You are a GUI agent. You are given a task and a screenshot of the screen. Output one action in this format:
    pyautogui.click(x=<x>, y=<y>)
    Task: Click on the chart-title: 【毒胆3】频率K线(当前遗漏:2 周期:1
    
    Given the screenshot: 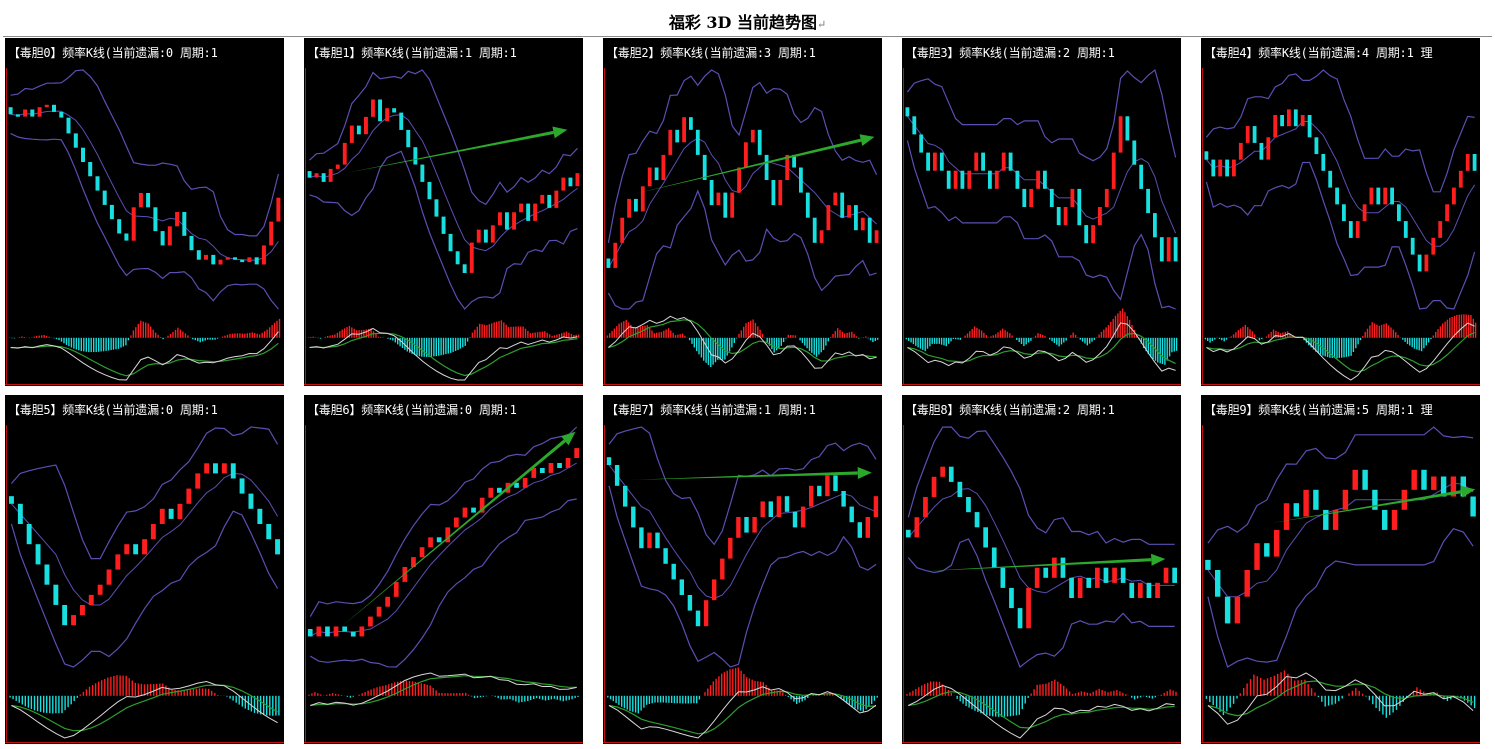 What is the action you would take?
    pyautogui.click(x=1010, y=53)
    